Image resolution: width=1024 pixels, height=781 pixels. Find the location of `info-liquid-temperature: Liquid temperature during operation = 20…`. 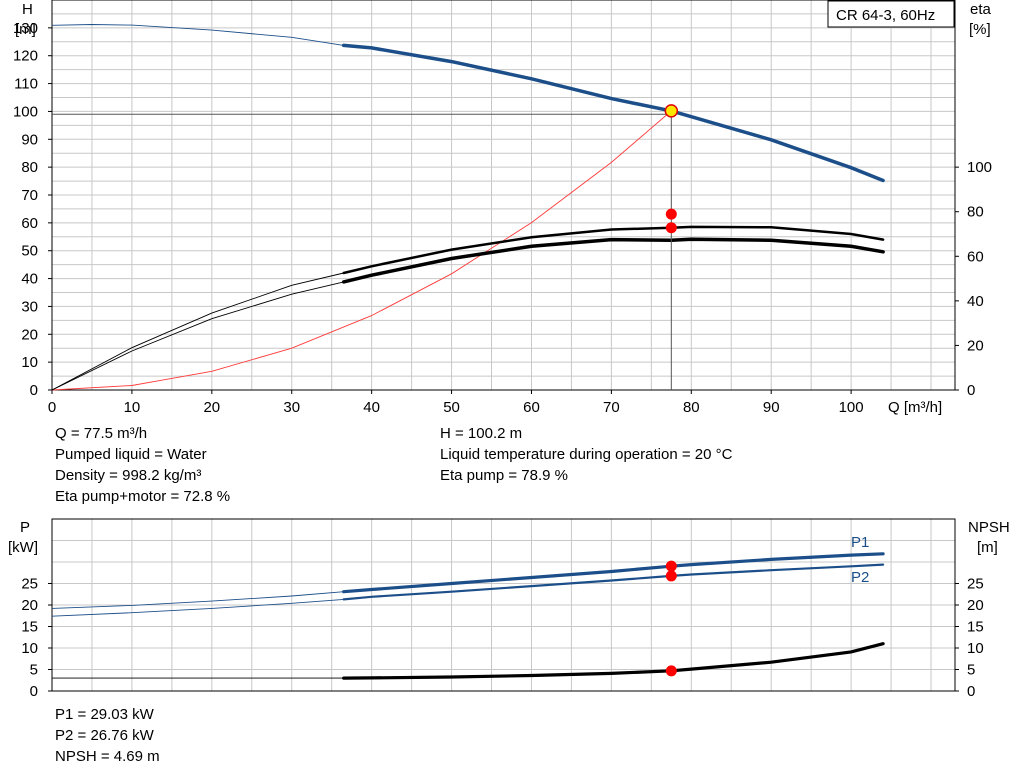

info-liquid-temperature: Liquid temperature during operation = 20… is located at coordinates (586, 454).